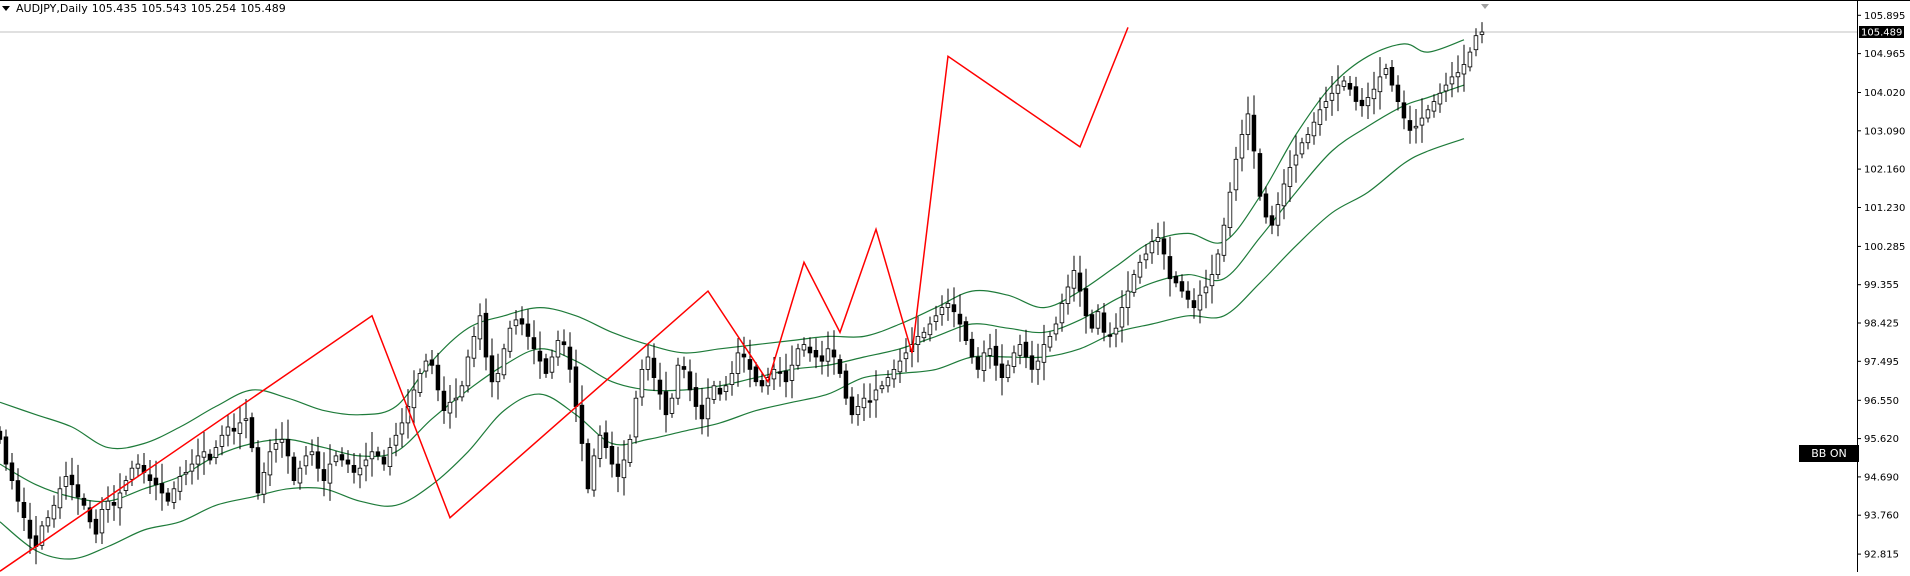  What do you see at coordinates (1881, 285) in the screenshot?
I see `tick-label: 99.355` at bounding box center [1881, 285].